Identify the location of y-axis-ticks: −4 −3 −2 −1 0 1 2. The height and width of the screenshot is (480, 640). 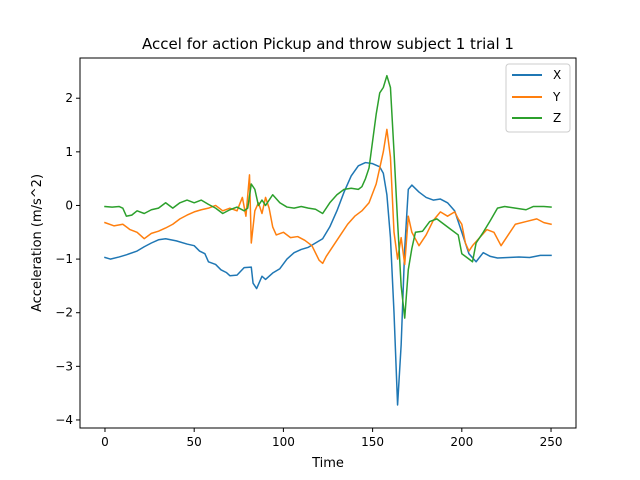
(67, 259).